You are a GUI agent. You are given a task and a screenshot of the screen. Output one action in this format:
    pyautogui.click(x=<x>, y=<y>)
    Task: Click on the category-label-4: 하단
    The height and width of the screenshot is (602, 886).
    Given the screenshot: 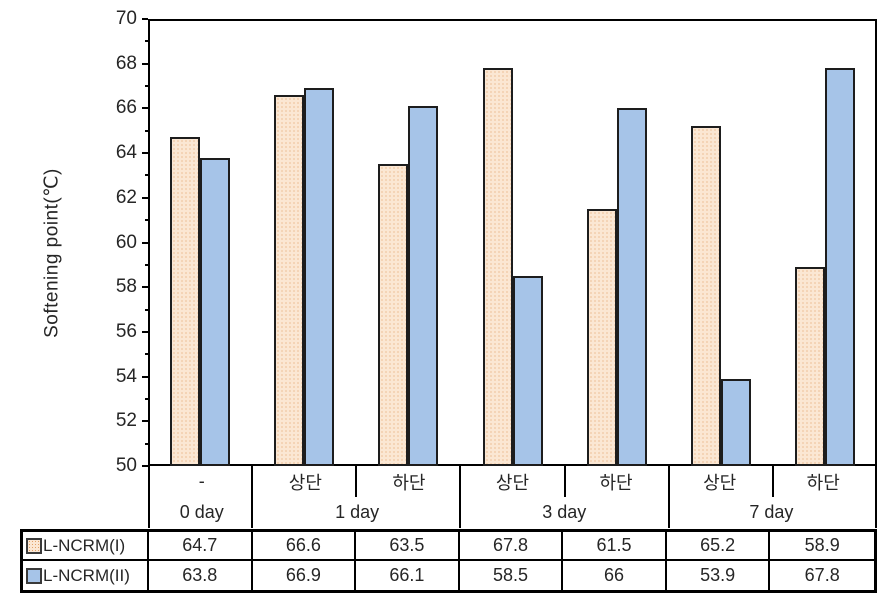 What is the action you would take?
    pyautogui.click(x=616, y=482)
    